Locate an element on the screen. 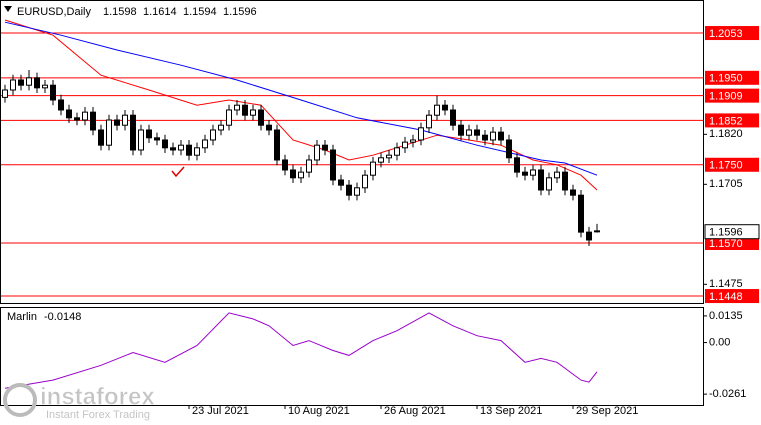 The height and width of the screenshot is (425, 761). current-price-box is located at coordinates (732, 232).